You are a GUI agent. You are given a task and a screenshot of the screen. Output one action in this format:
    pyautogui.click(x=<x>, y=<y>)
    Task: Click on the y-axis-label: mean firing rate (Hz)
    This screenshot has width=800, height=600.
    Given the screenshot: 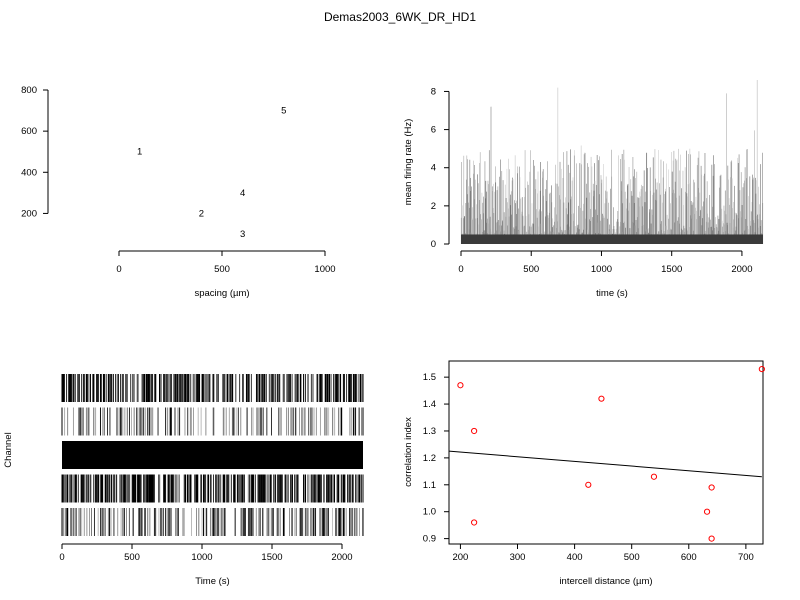 What is the action you would take?
    pyautogui.click(x=408, y=162)
    